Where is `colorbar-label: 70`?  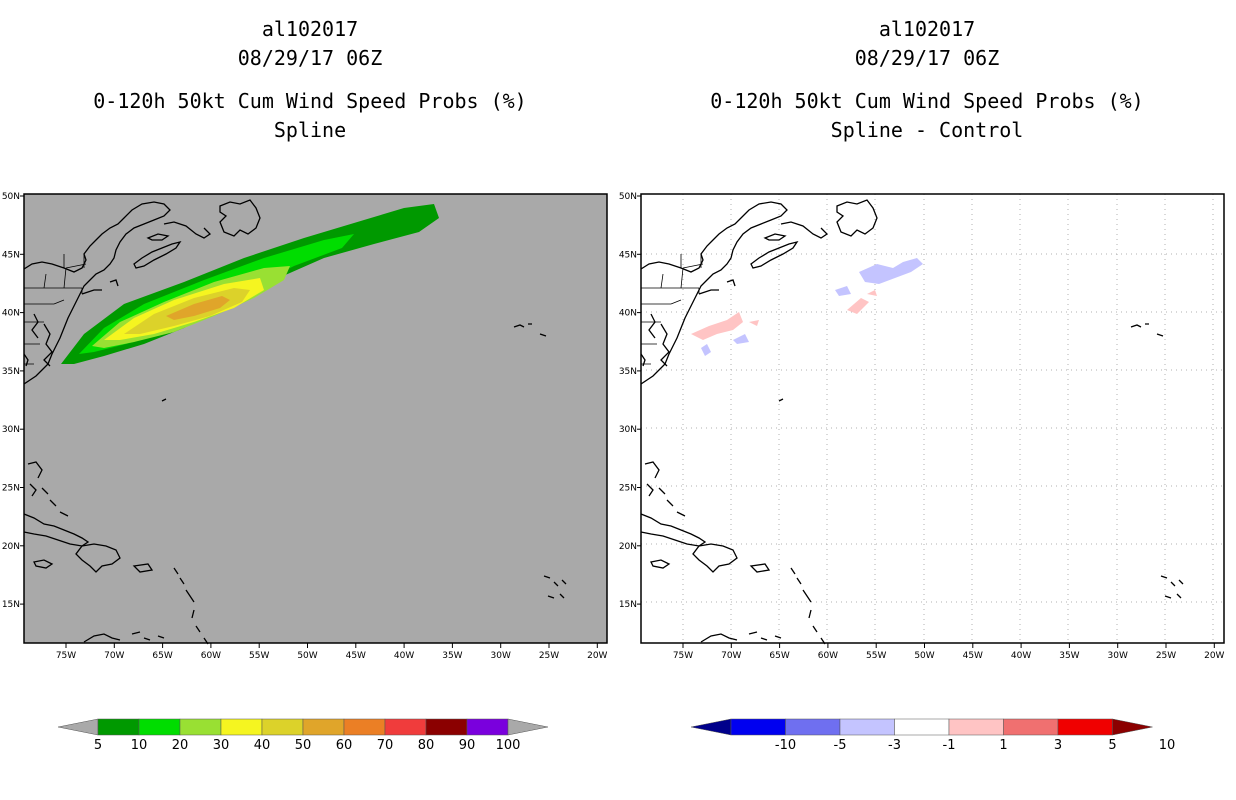
colorbar-label: 70 is located at coordinates (385, 745).